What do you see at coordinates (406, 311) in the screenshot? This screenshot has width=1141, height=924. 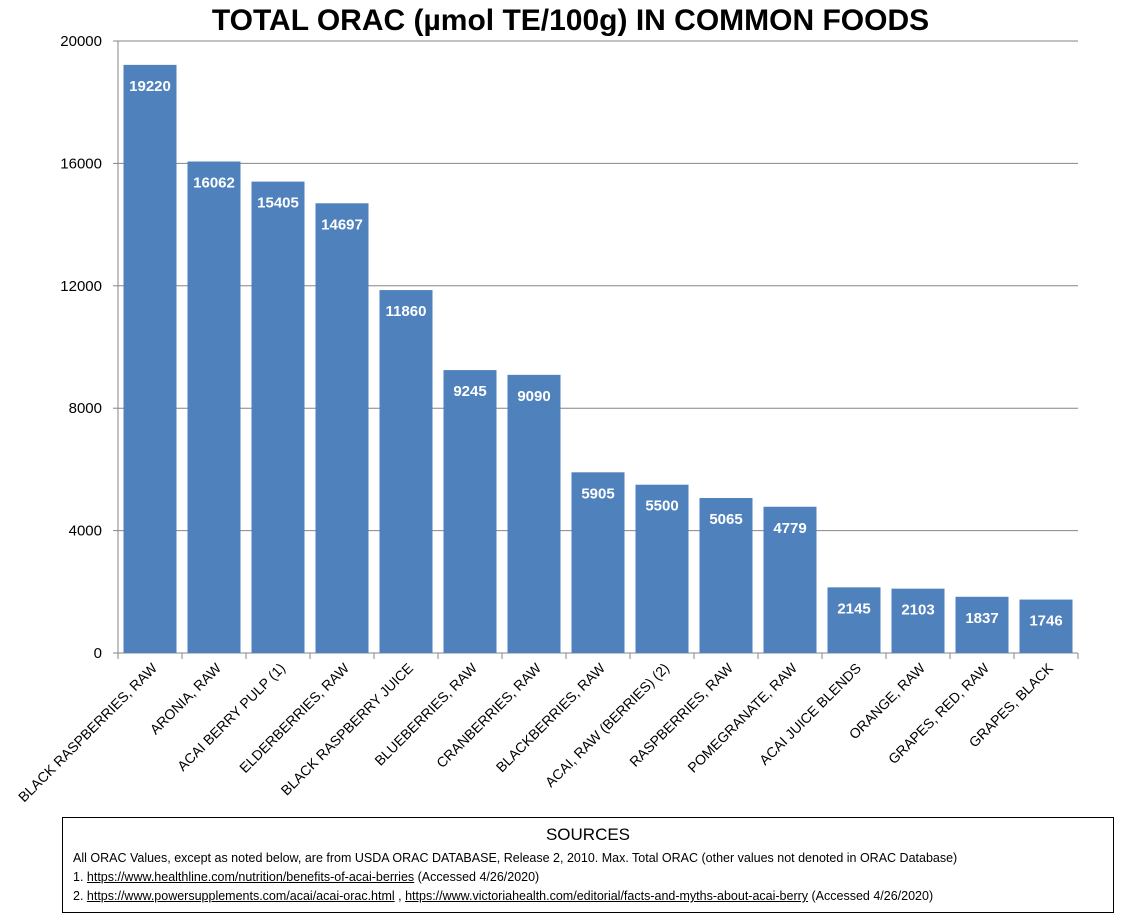 I see `data-label: 11860` at bounding box center [406, 311].